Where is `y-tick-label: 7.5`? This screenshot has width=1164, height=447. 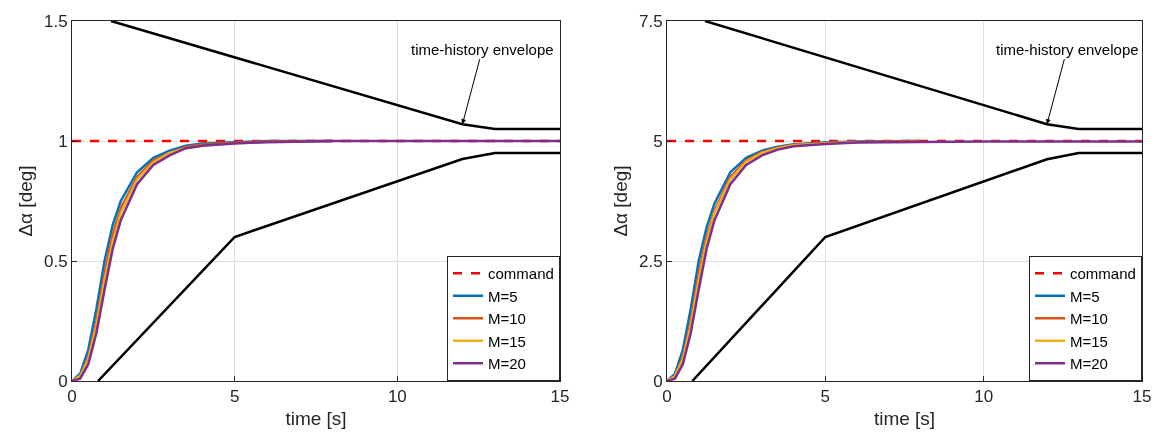 y-tick-label: 7.5 is located at coordinates (650, 21).